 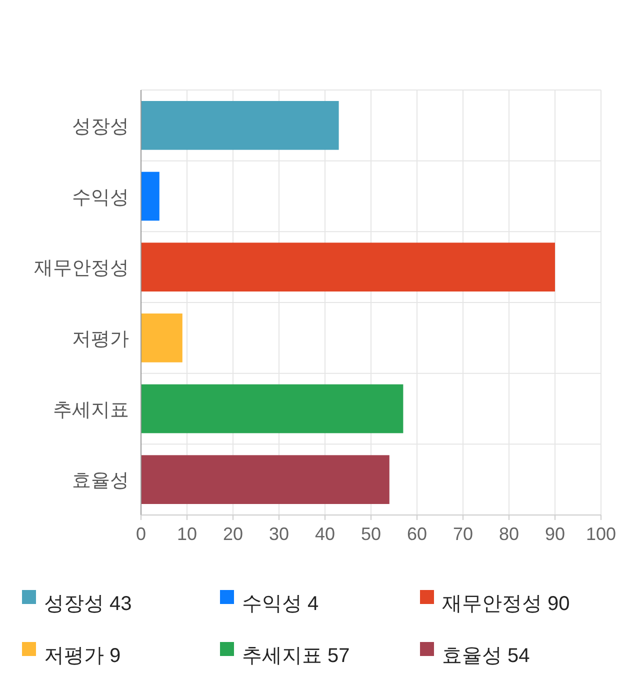 What do you see at coordinates (100, 339) in the screenshot?
I see `y-tick-label: 저평가` at bounding box center [100, 339].